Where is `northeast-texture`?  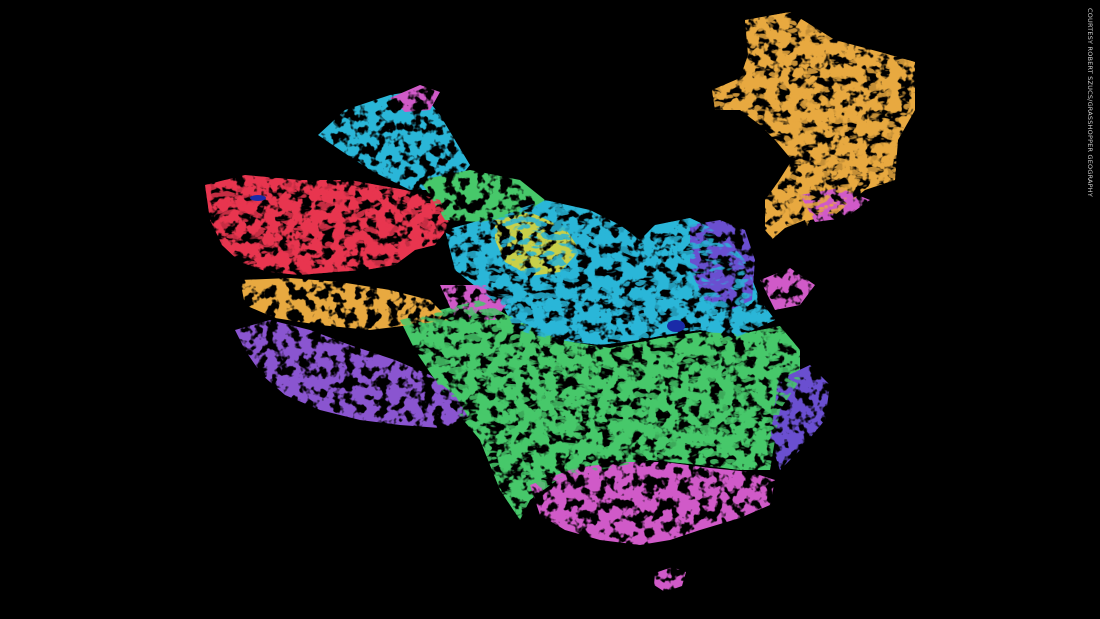
northeast-texture is located at coordinates (813, 130).